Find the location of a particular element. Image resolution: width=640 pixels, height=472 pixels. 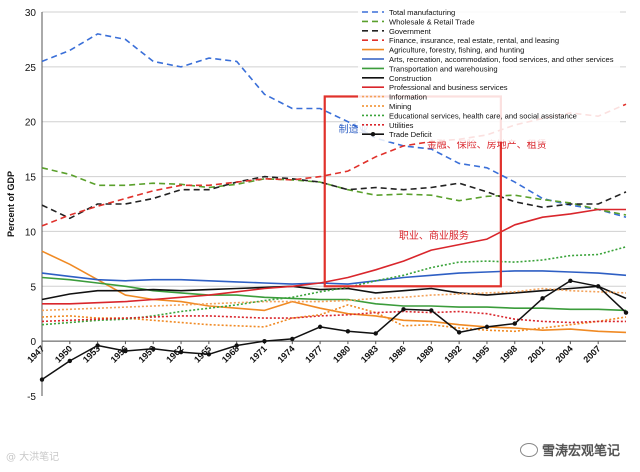

legend-label: Professional and business services is located at coordinates (448, 87).